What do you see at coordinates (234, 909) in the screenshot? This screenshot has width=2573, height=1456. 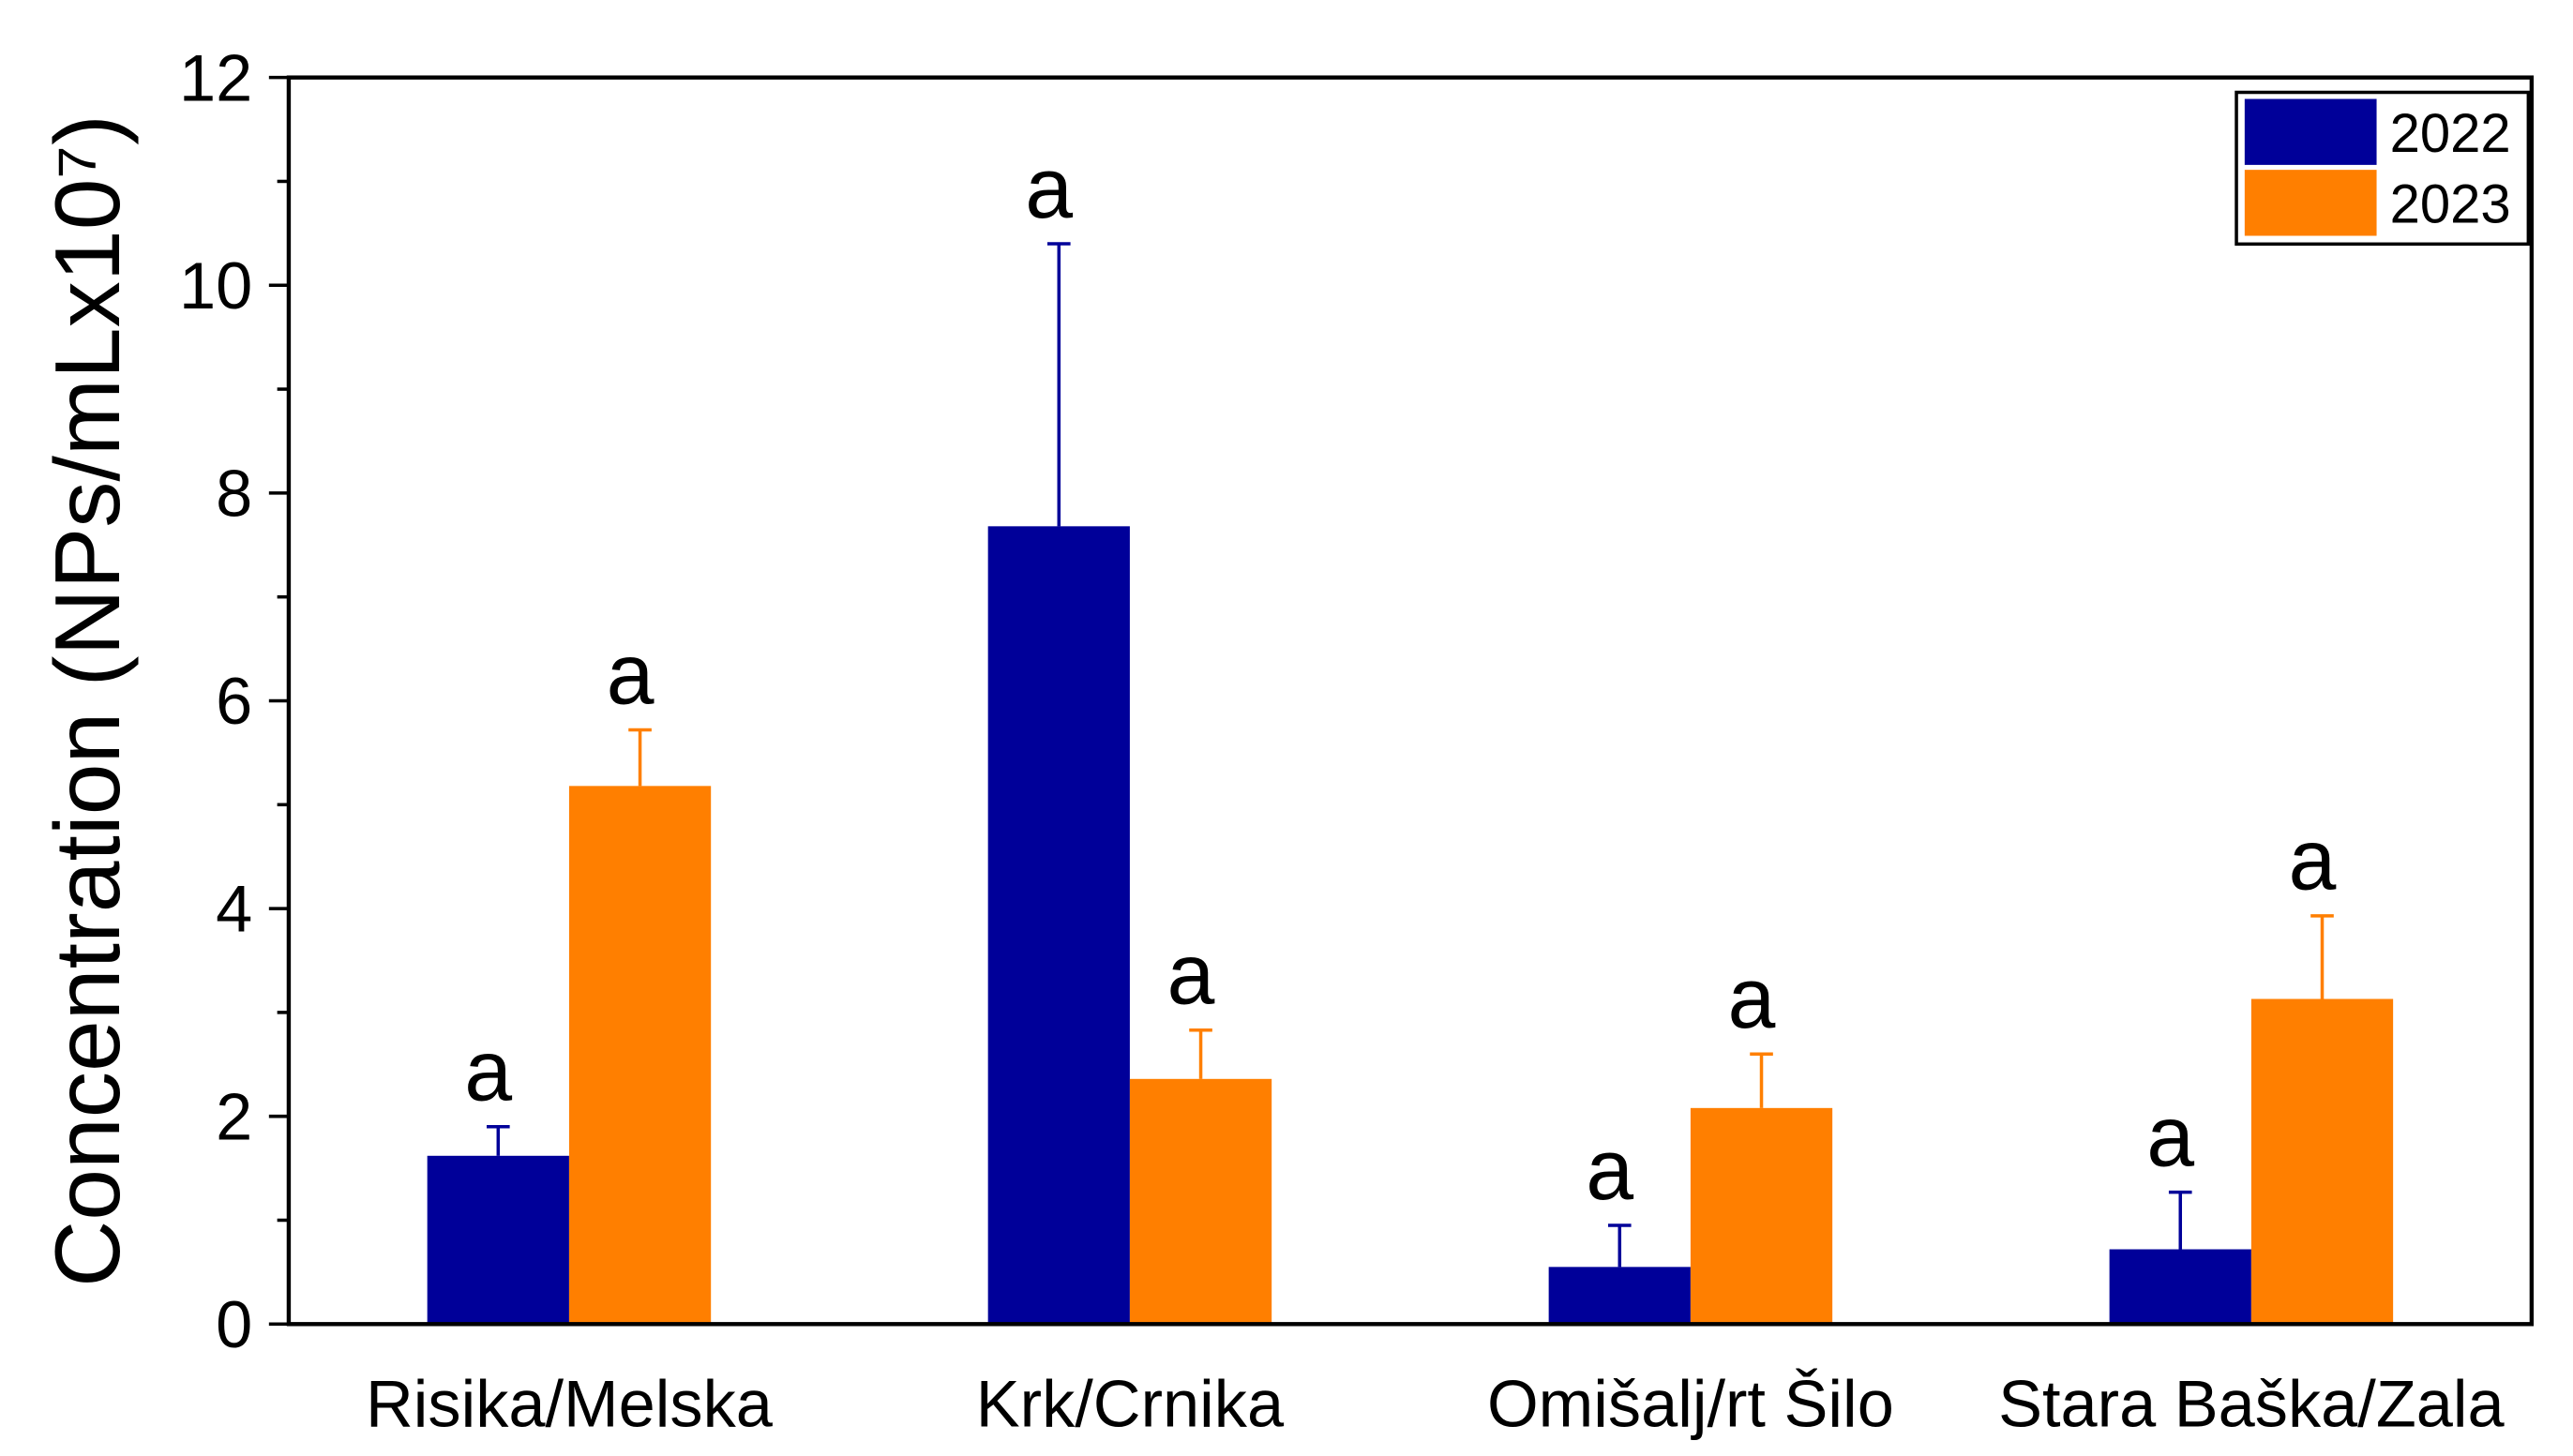 I see `y-tick-label: 4` at bounding box center [234, 909].